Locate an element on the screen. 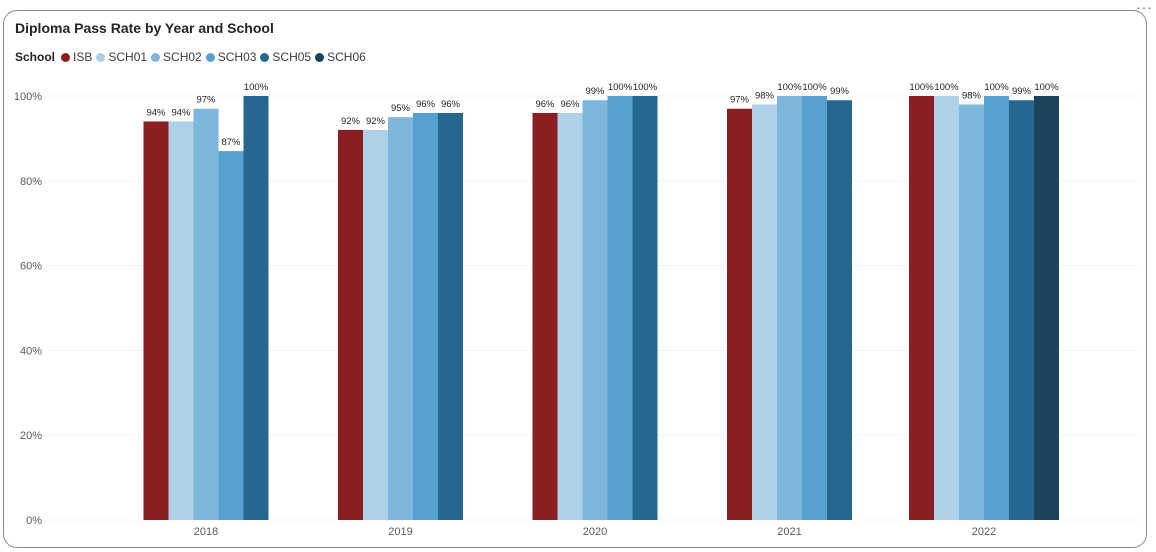 This screenshot has width=1156, height=552. data-label: 87% is located at coordinates (231, 142).